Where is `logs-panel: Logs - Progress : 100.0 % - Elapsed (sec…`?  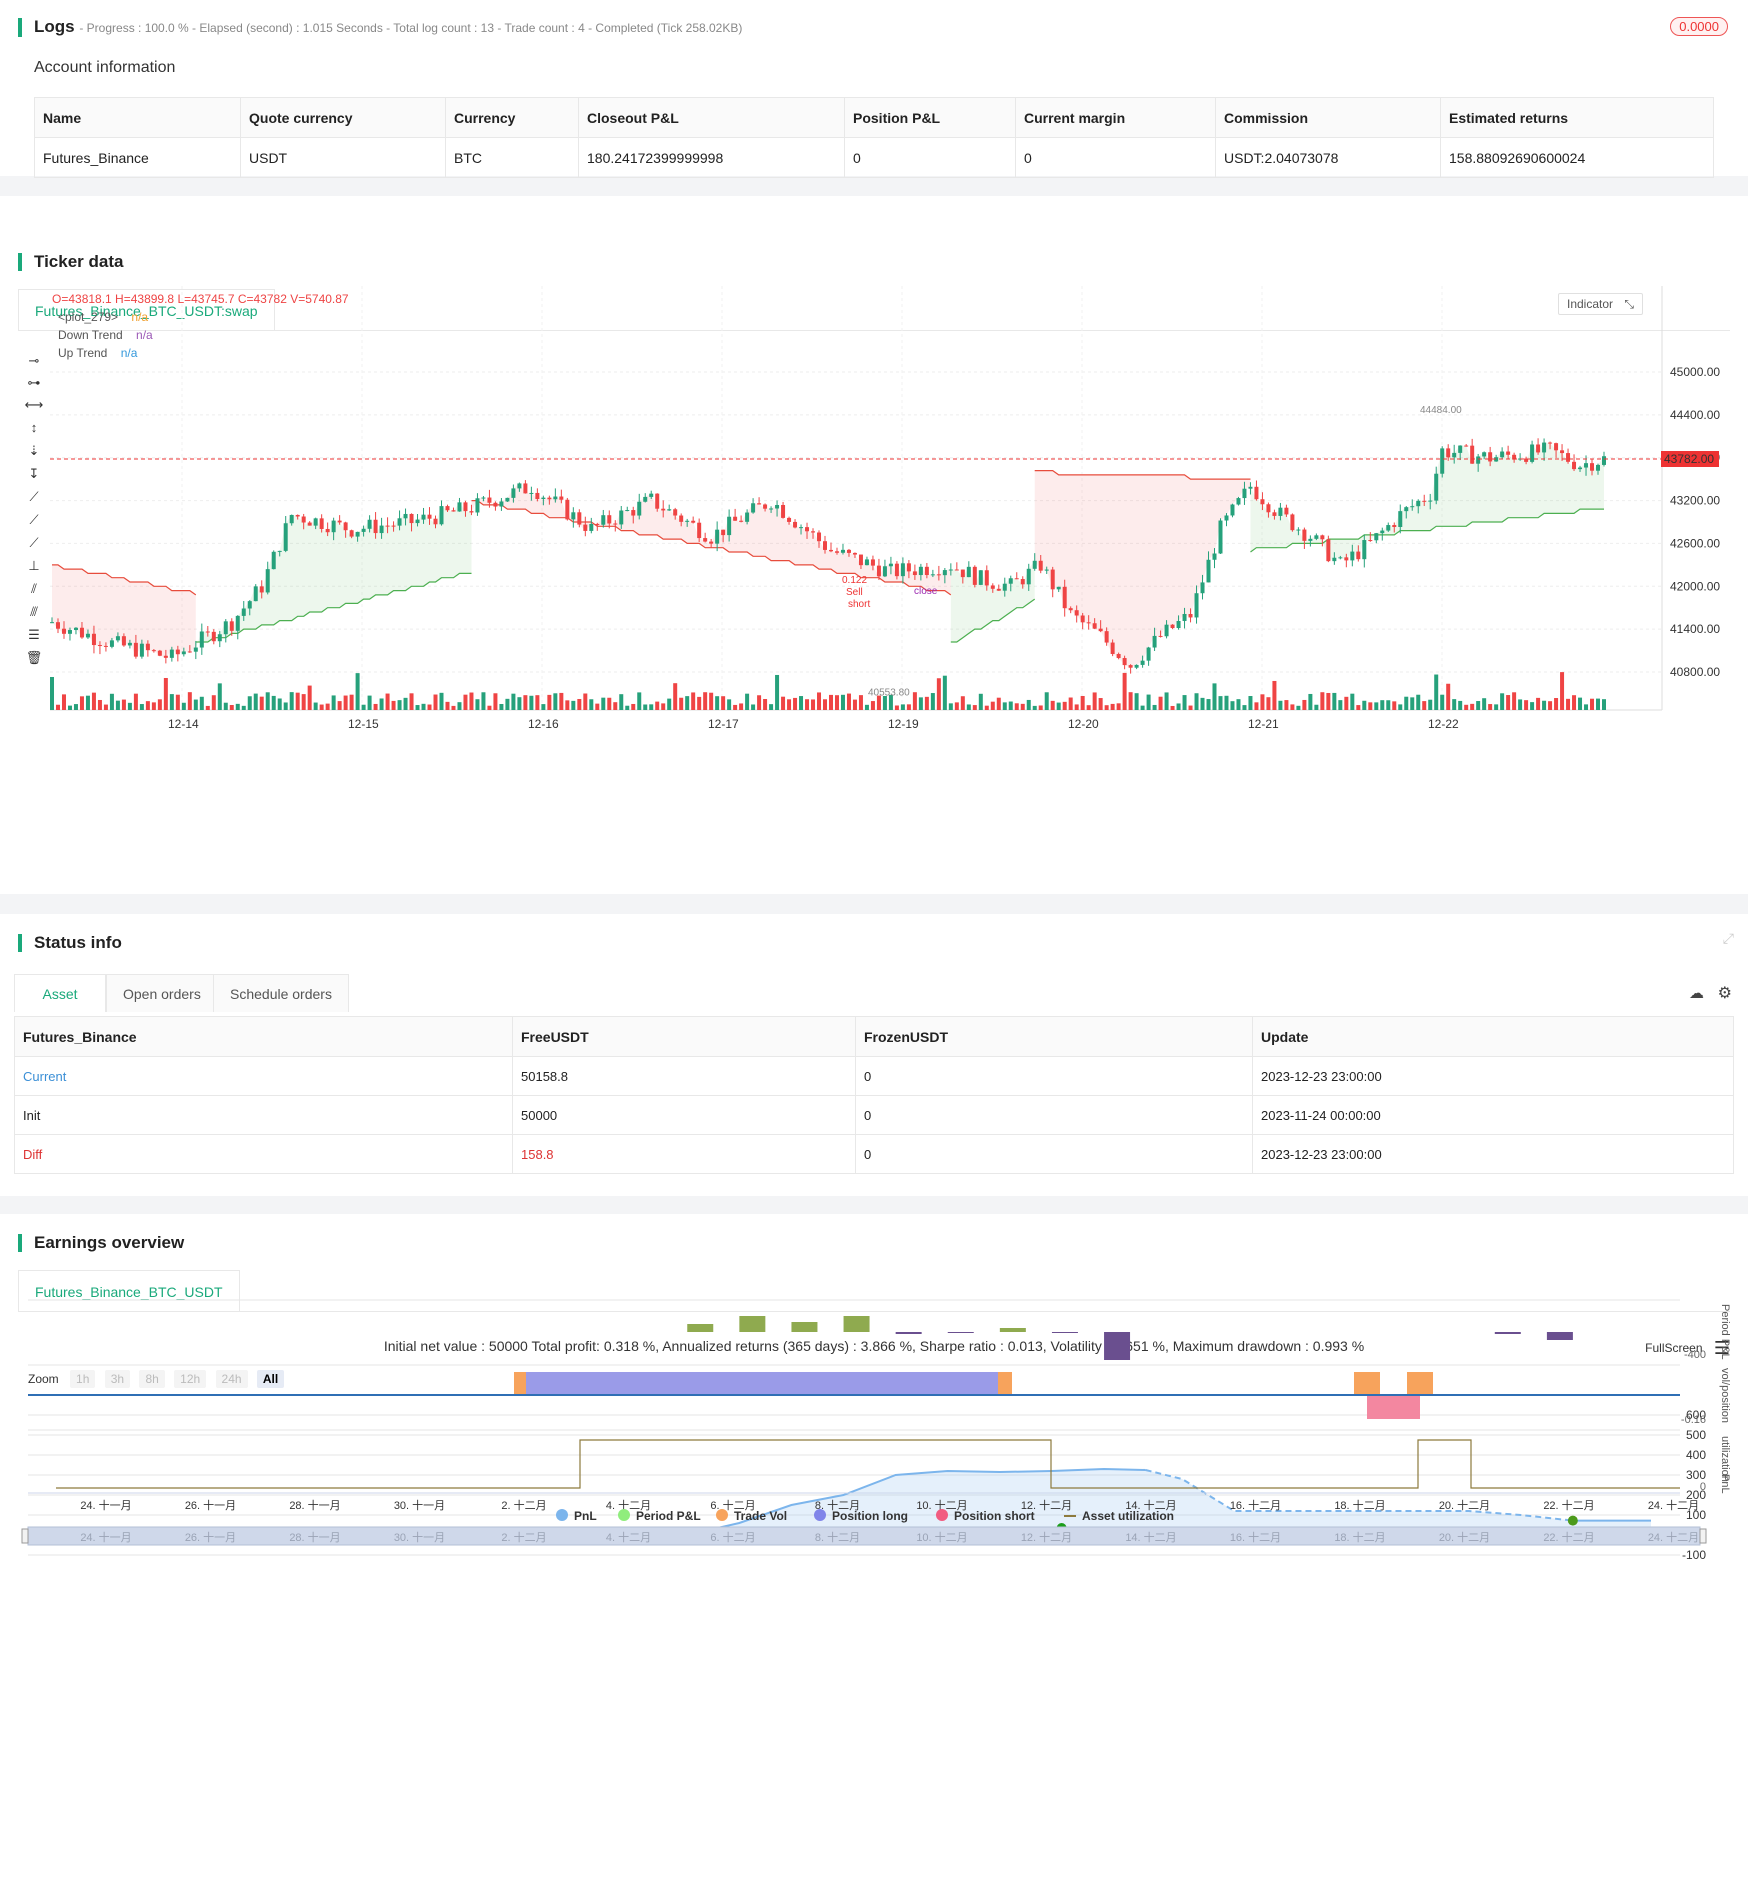
logs-panel: Logs - Progress : 100.0 % - Elapsed (sec… is located at coordinates (874, 89).